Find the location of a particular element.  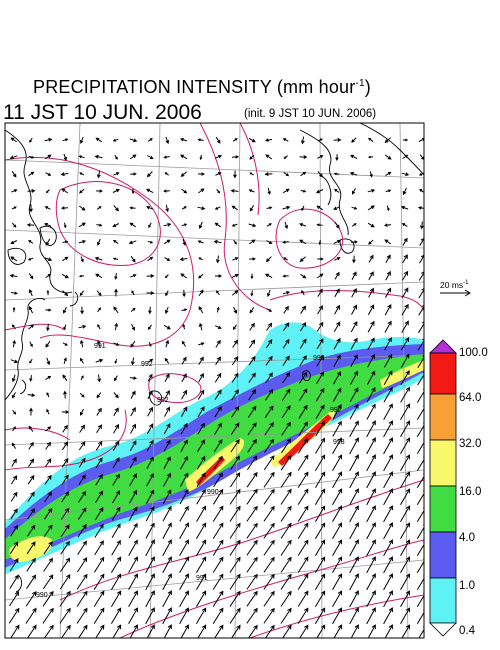

contour-label: 990 is located at coordinates (42, 595).